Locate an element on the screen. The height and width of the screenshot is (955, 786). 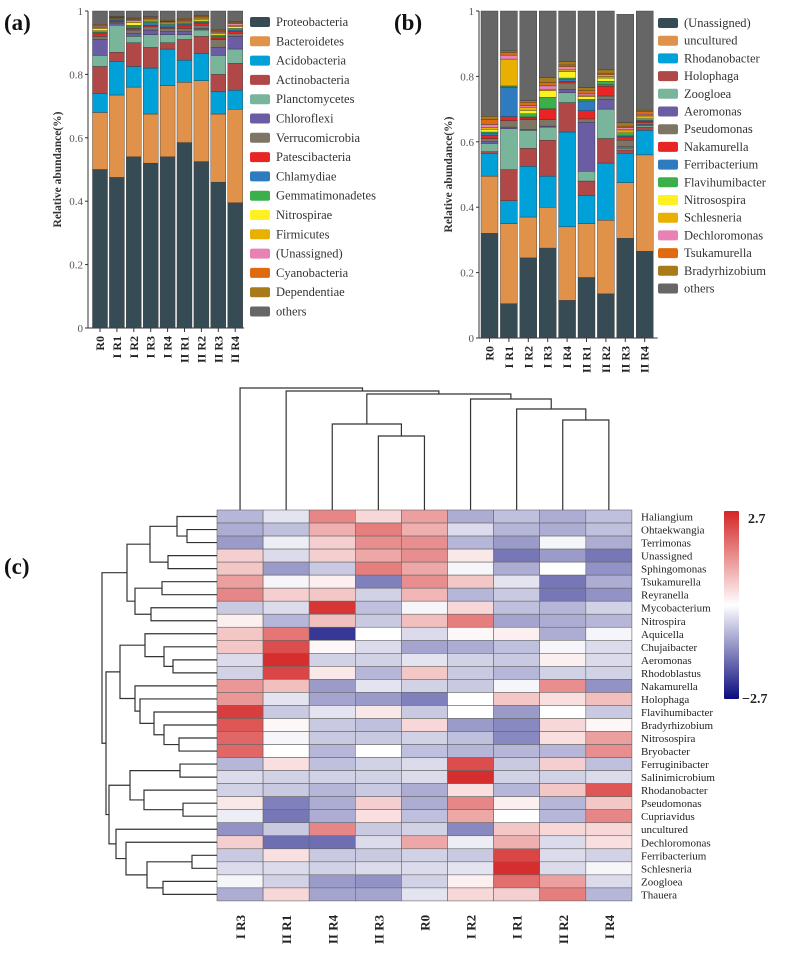
legend-item: Tsukamurella is located at coordinates (705, 253).